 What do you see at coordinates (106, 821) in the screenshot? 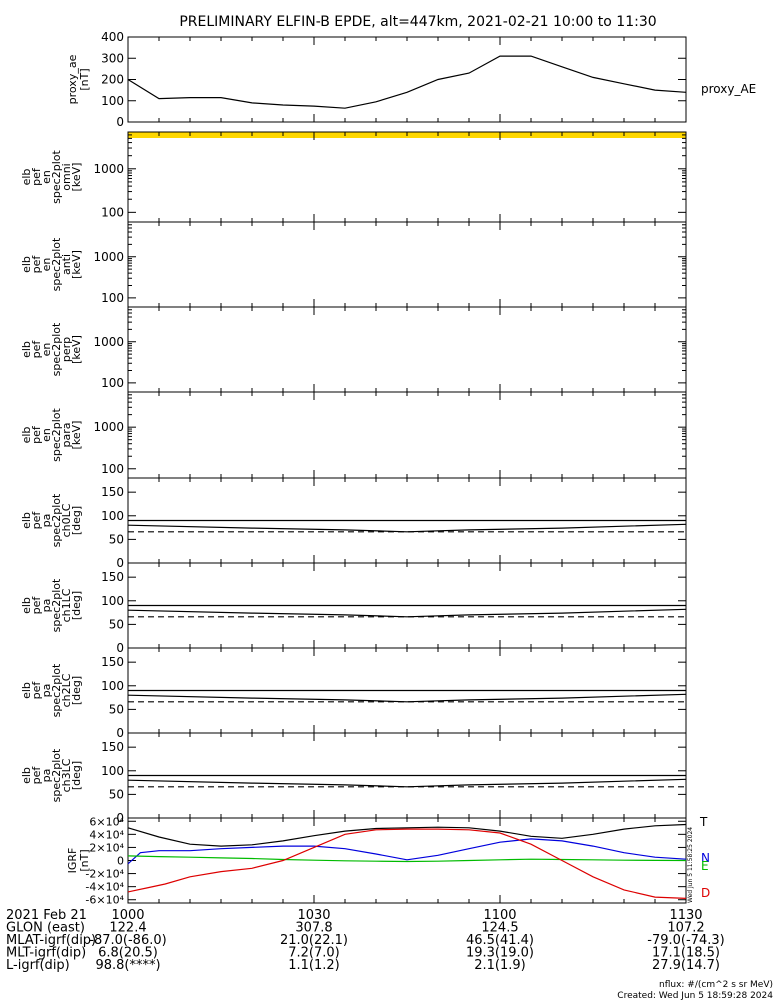
I see `y-tick-label: 6×10⁴` at bounding box center [106, 821].